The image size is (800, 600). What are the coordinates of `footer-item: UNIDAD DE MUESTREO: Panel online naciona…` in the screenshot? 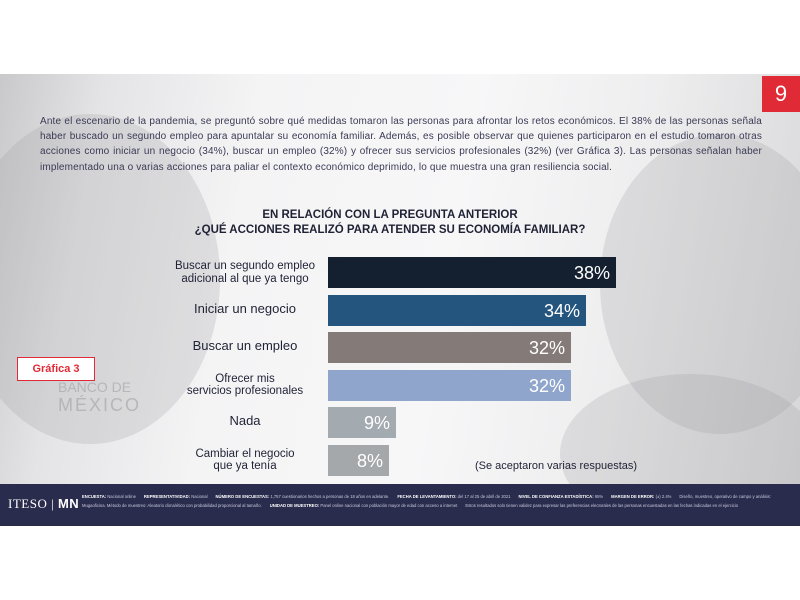 It's located at (364, 505).